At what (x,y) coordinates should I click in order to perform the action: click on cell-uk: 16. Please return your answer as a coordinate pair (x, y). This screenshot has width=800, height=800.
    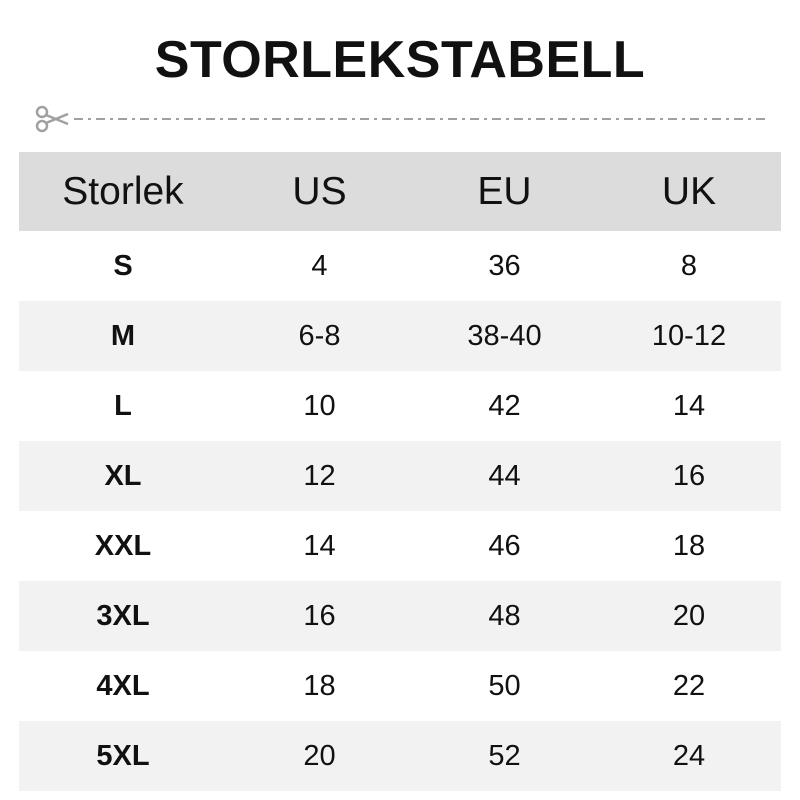
    Looking at the image, I should click on (689, 475).